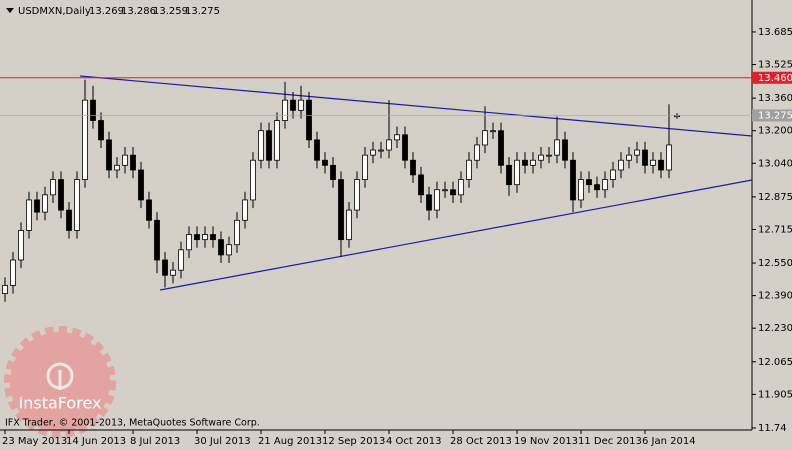 This screenshot has width=792, height=450. Describe the element at coordinates (669, 441) in the screenshot. I see `x-tick-label: 6 Jan 2014` at that location.